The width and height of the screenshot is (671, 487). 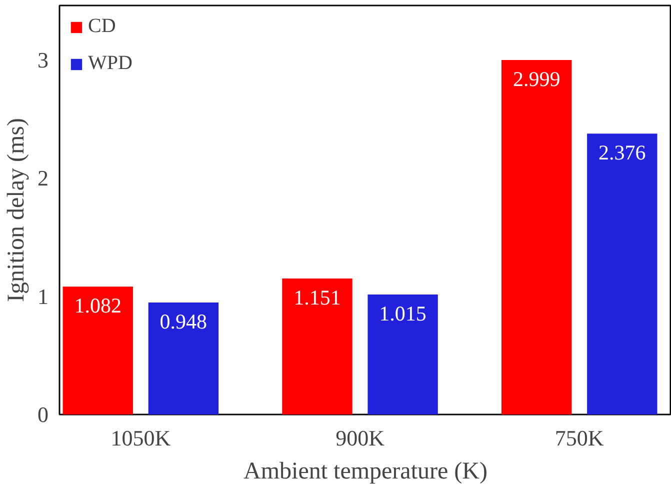 What do you see at coordinates (17, 210) in the screenshot?
I see `y-axis-title: Ignition delay (ms)` at bounding box center [17, 210].